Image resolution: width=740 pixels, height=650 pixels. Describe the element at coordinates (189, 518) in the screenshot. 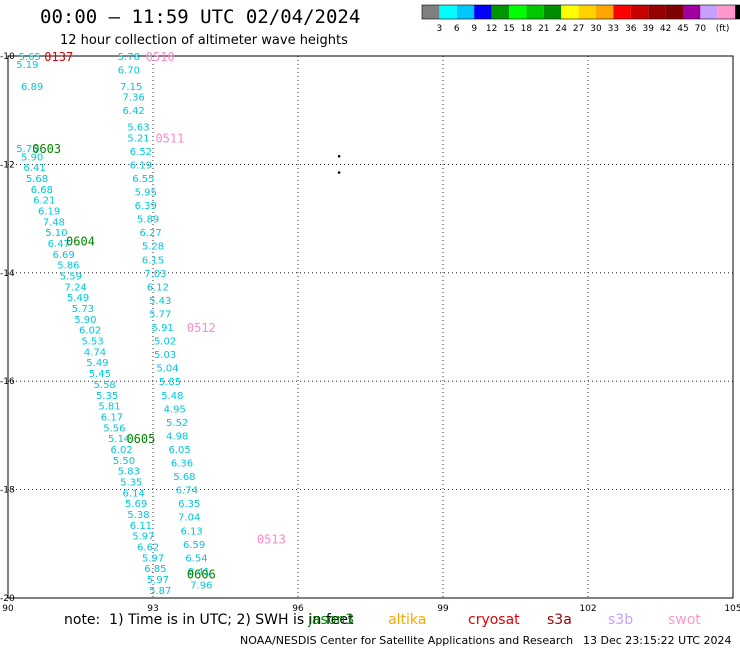

I see `wave-height-label: 7.04` at that location.